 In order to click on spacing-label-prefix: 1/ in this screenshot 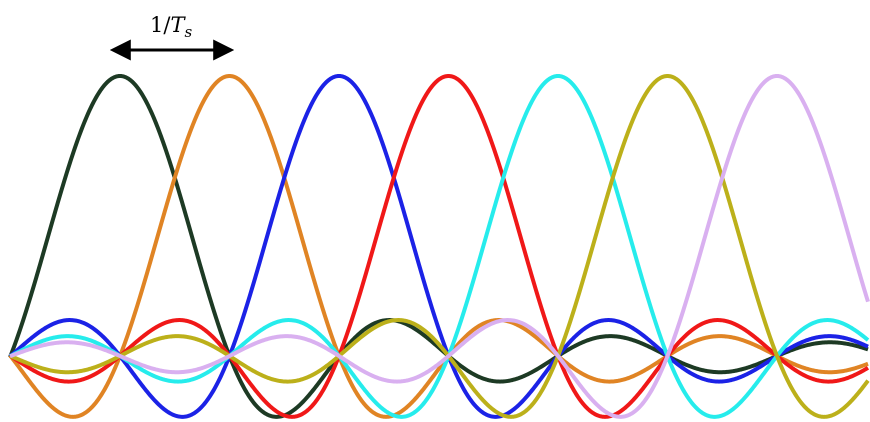, I will do `click(160, 25)`.